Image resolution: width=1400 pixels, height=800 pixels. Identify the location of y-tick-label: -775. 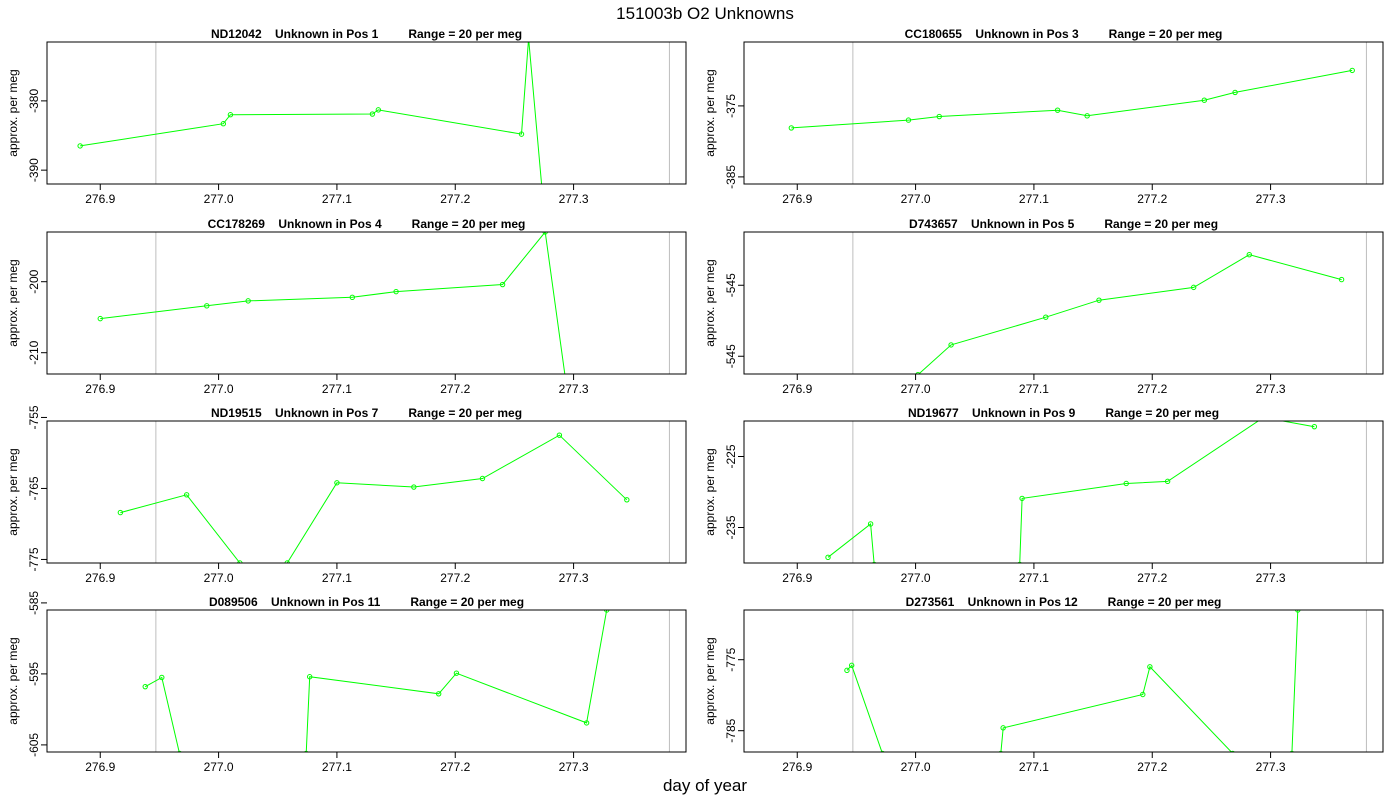
(731, 659).